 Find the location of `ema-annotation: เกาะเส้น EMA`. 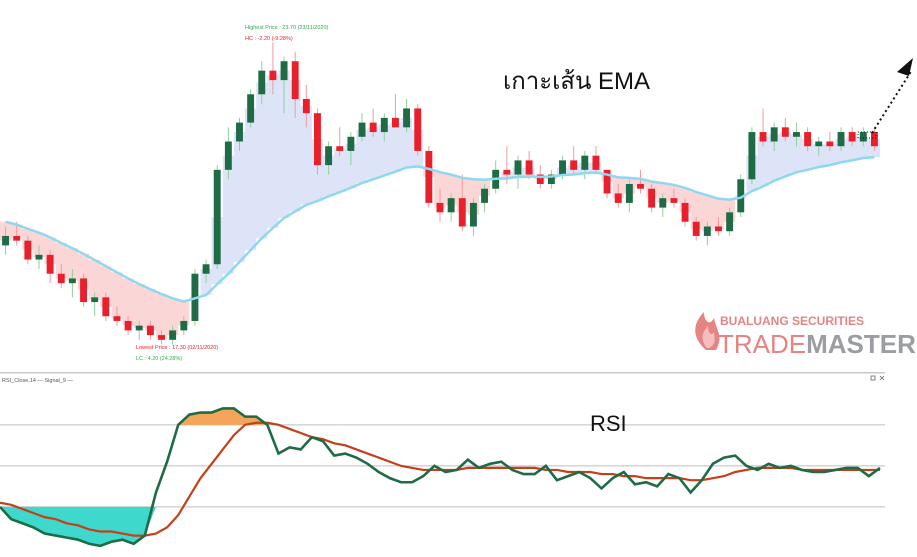

ema-annotation: เกาะเส้น EMA is located at coordinates (576, 81).